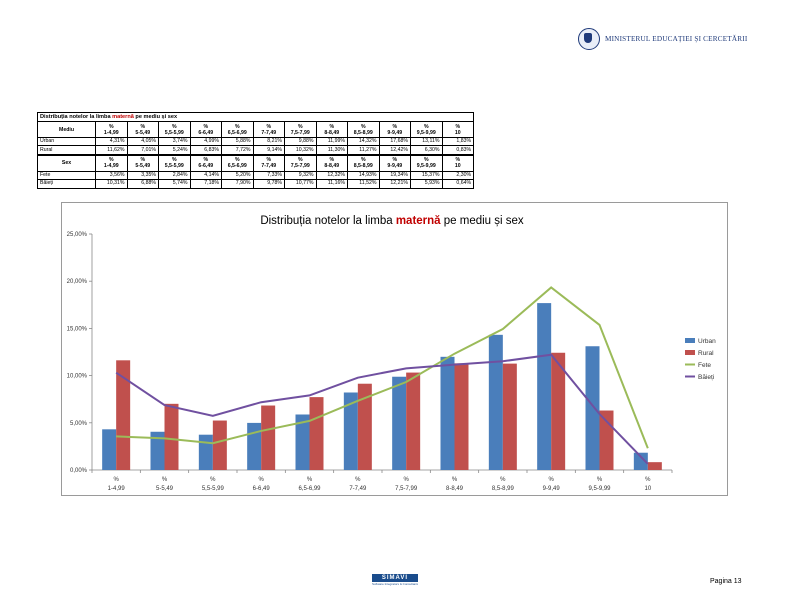 This screenshot has width=790, height=610. Describe the element at coordinates (457, 166) in the screenshot. I see `column-range: 10` at that location.